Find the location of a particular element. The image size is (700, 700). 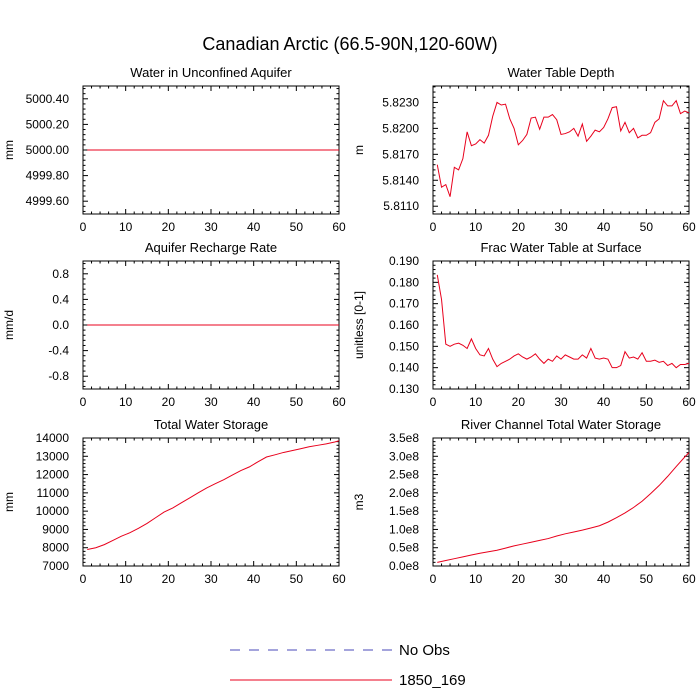

y-tick-label: 5000.00 is located at coordinates (48, 150).